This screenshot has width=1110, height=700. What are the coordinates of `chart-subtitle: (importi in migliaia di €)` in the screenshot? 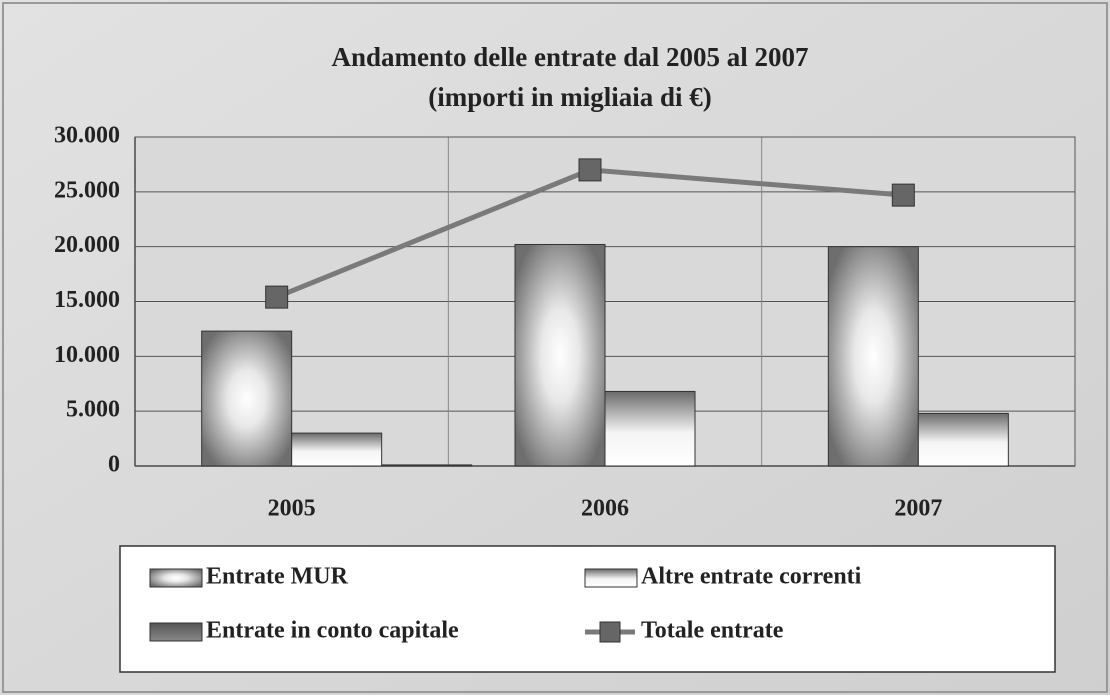 It's located at (570, 97).